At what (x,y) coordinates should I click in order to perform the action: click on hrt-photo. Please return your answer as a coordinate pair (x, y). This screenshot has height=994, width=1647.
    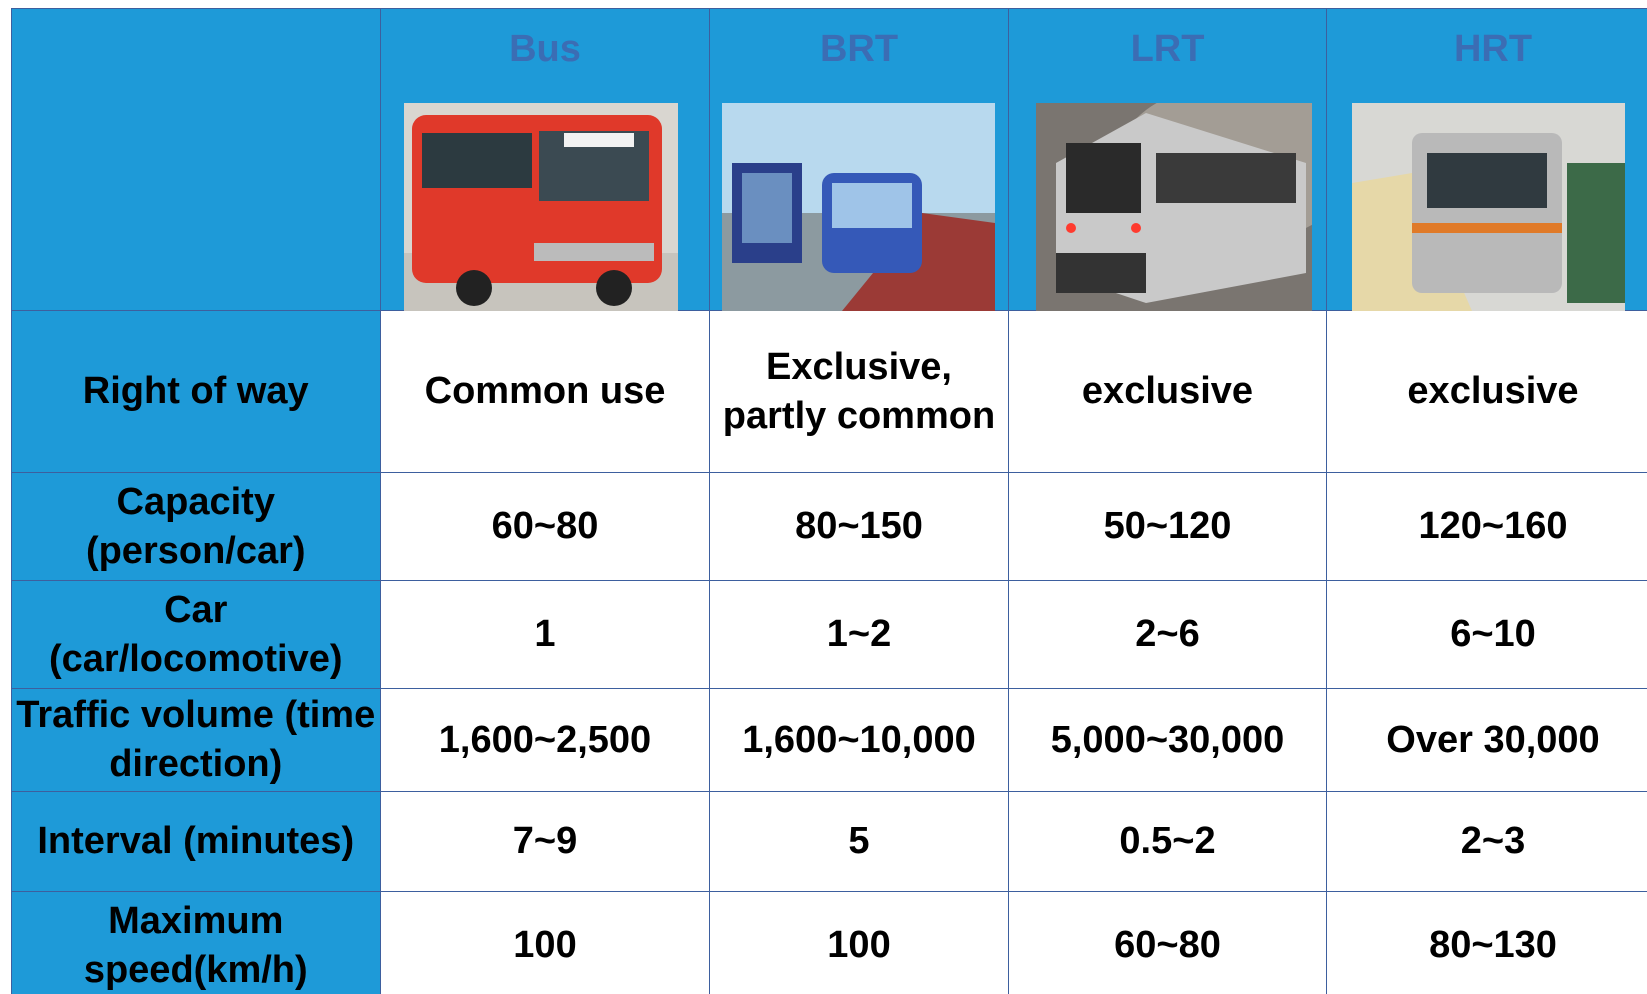
    Looking at the image, I should click on (1488, 207).